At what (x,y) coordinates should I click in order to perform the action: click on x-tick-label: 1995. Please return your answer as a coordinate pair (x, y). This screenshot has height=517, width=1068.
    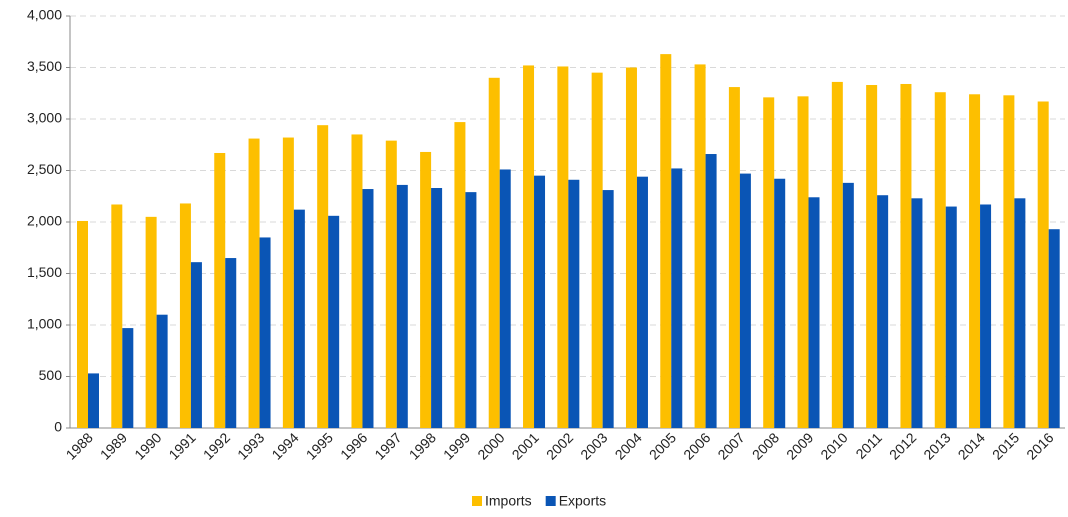
    Looking at the image, I should click on (319, 445).